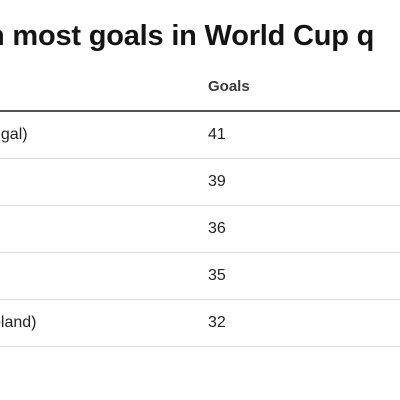 The height and width of the screenshot is (400, 400). I want to click on chart-title: n most goals in World Cup q, so click(187, 36).